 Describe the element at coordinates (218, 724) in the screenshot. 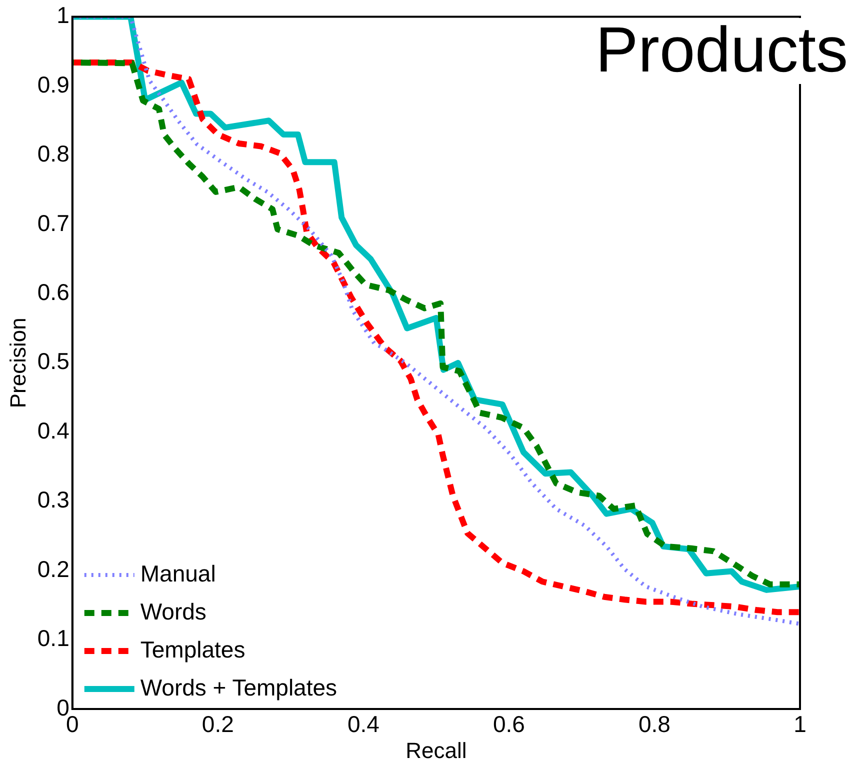

I see `x-tick-label: 0.2` at that location.